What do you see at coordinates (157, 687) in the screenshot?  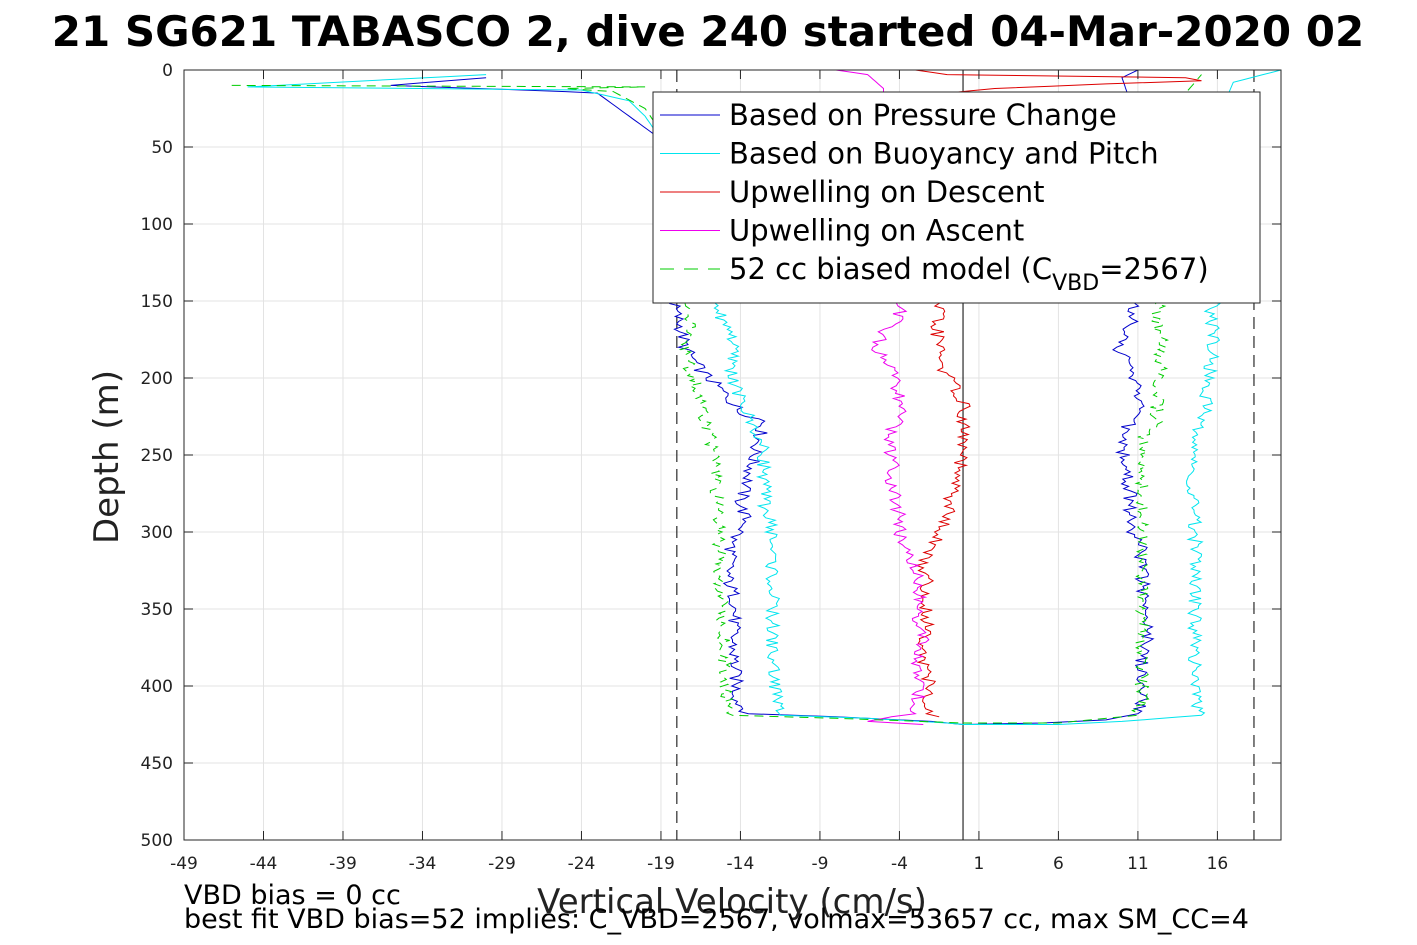 I see `y-tick-label: 400` at bounding box center [157, 687].